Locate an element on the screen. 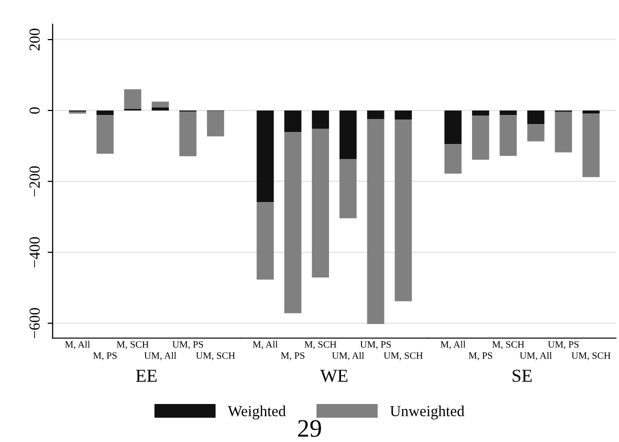 This screenshot has height=442, width=619. y-tick-label: −400 is located at coordinates (34, 252).